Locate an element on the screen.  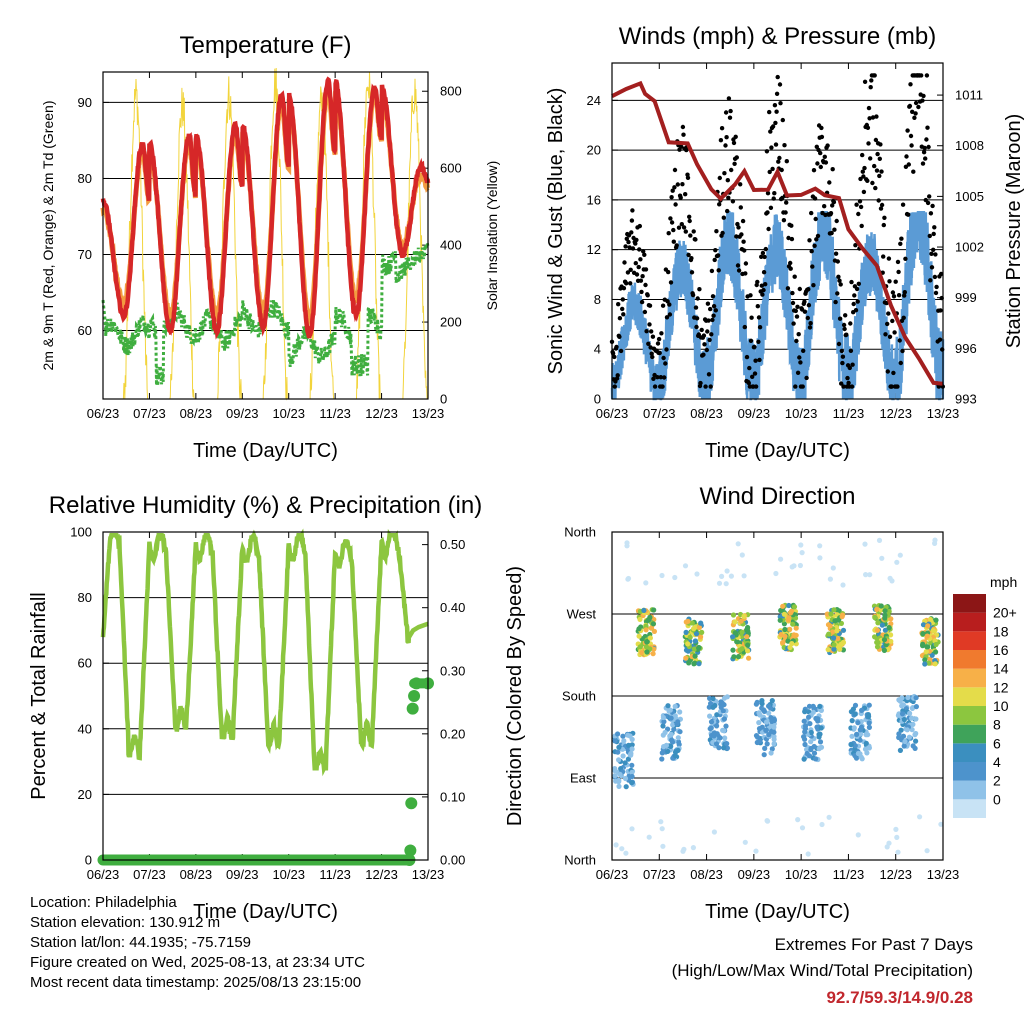
y-tick-label: 90 is located at coordinates (85, 102).